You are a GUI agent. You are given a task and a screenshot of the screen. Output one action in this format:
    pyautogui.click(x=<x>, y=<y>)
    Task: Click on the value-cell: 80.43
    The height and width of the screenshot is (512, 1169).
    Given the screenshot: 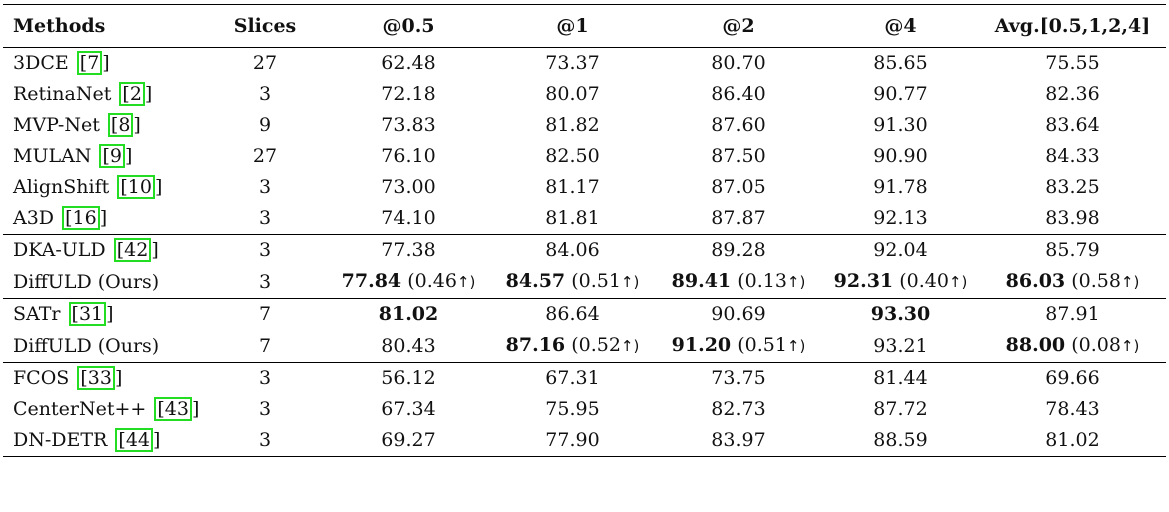 What is the action you would take?
    pyautogui.click(x=408, y=345)
    